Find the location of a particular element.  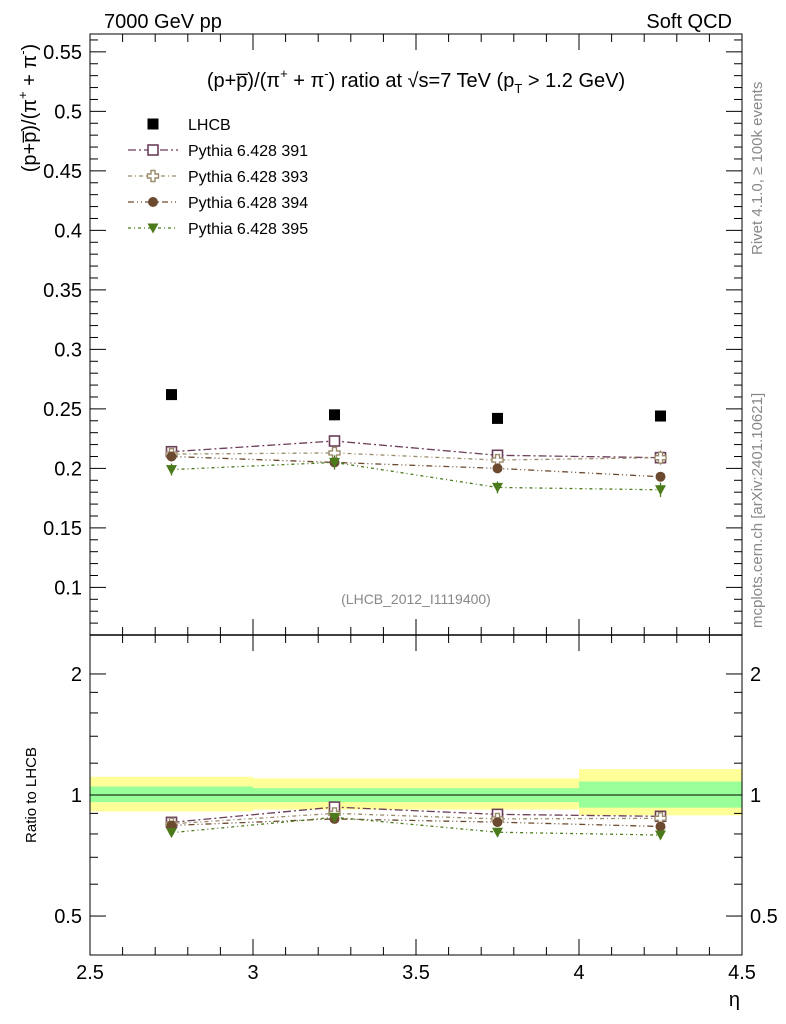

ratio-y-tick-label: 2 is located at coordinates (76, 675).